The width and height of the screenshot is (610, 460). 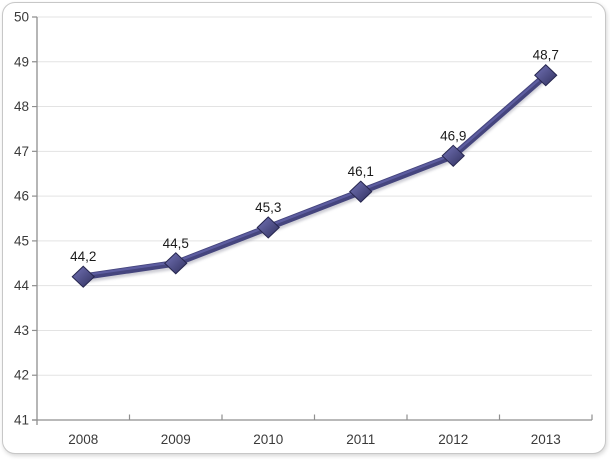 What do you see at coordinates (546, 439) in the screenshot?
I see `x-axis-tick-label: 2013` at bounding box center [546, 439].